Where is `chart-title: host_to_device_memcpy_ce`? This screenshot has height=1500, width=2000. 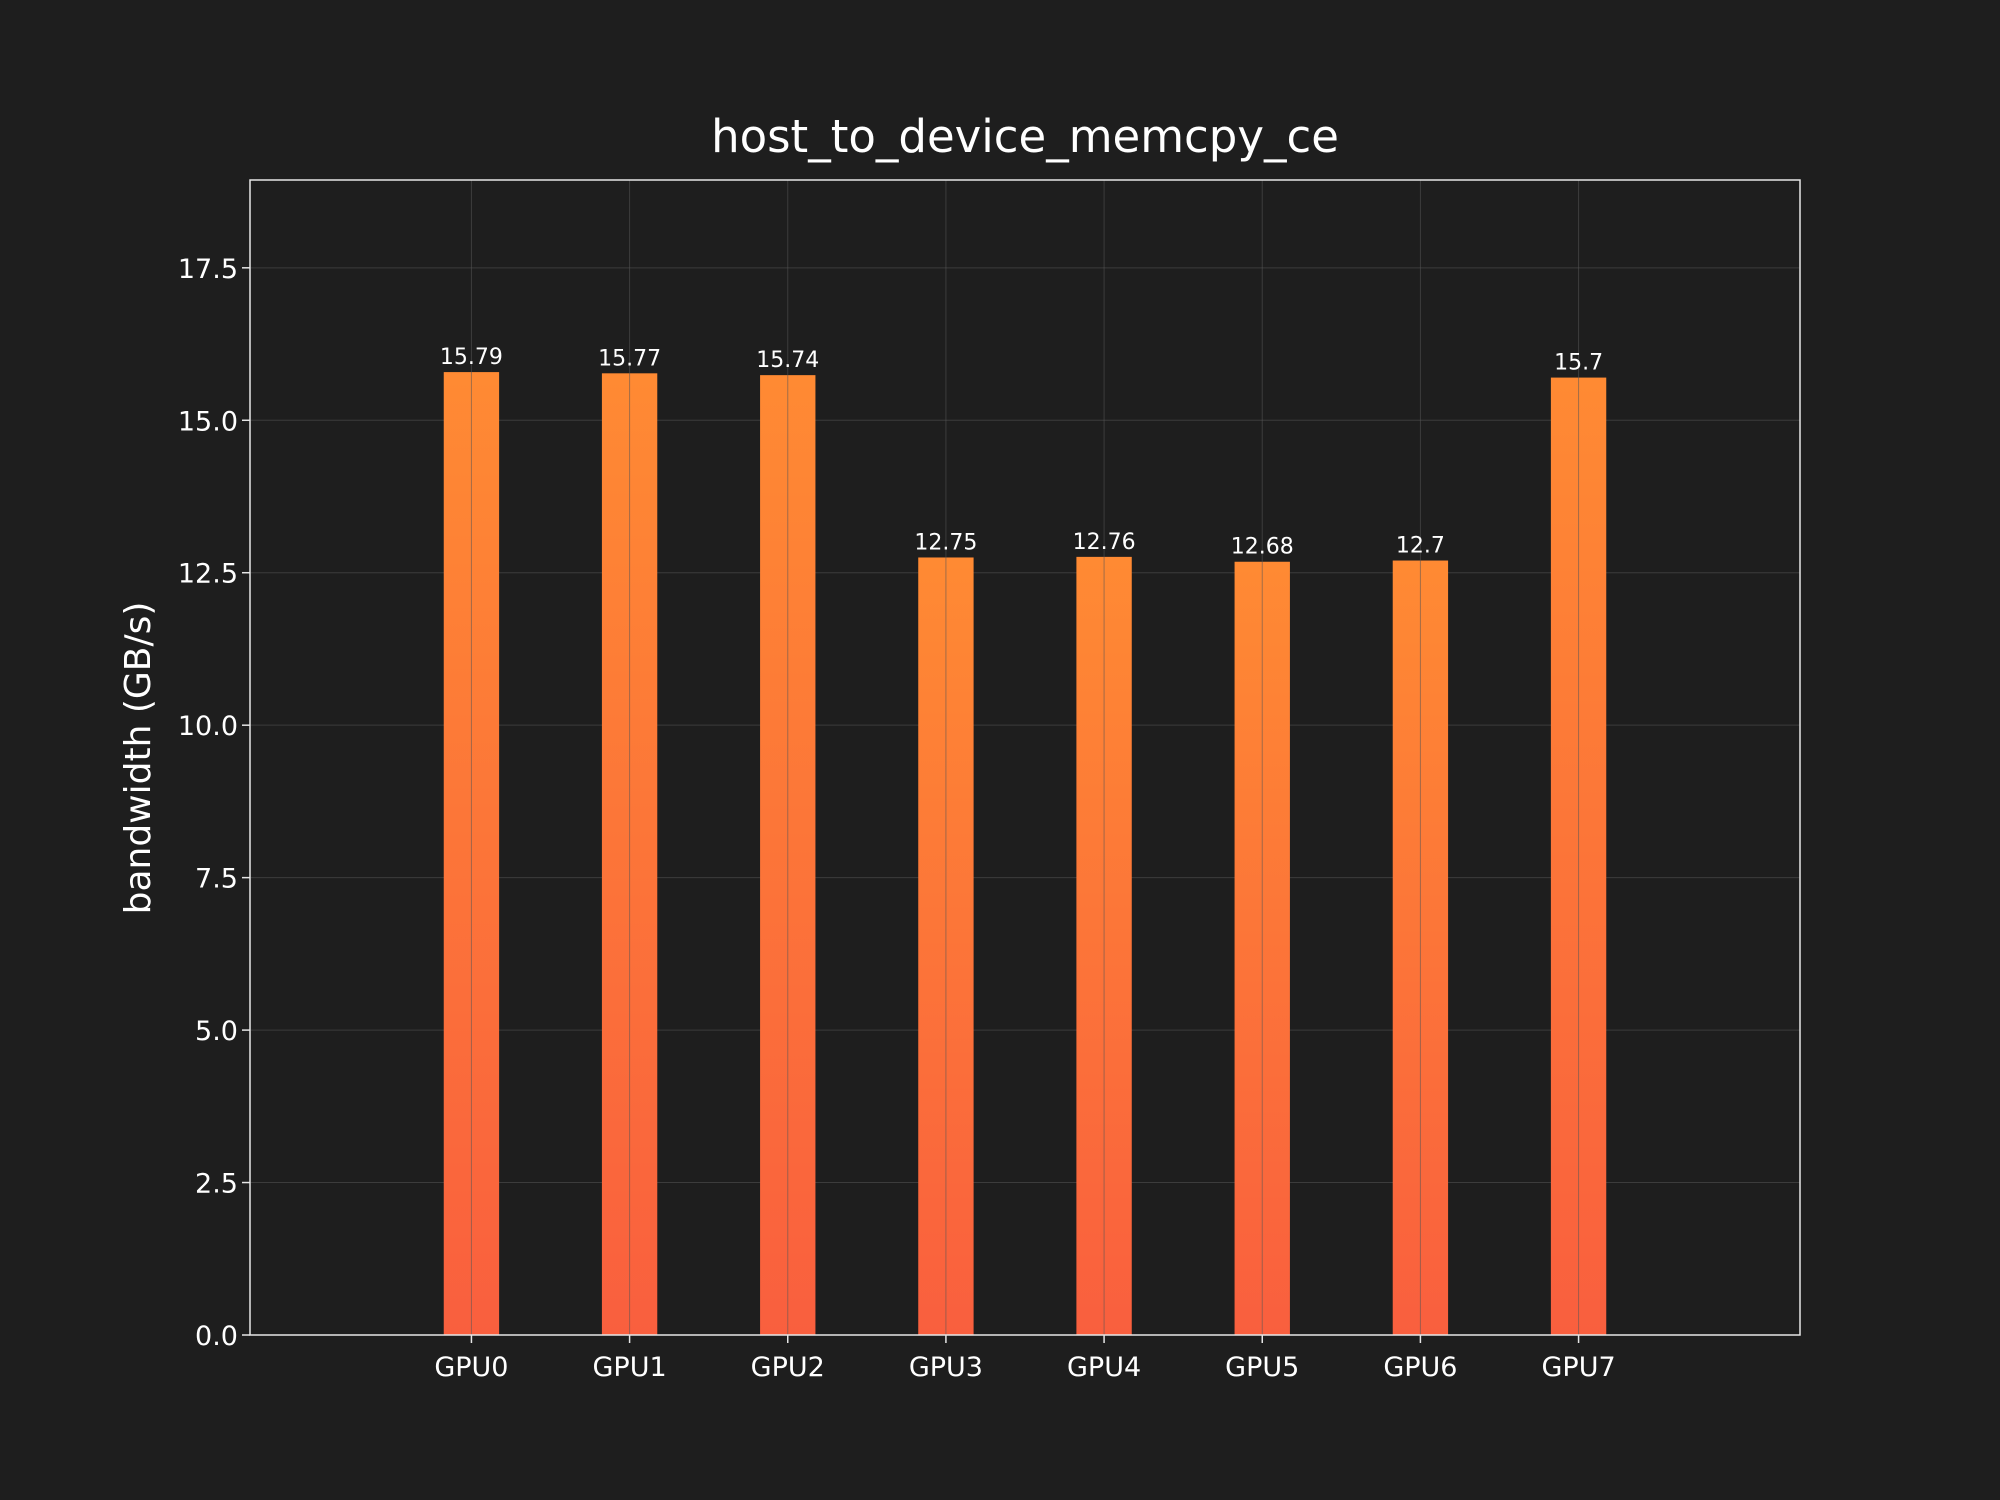
chart-title: host_to_device_memcpy_ce is located at coordinates (1025, 136).